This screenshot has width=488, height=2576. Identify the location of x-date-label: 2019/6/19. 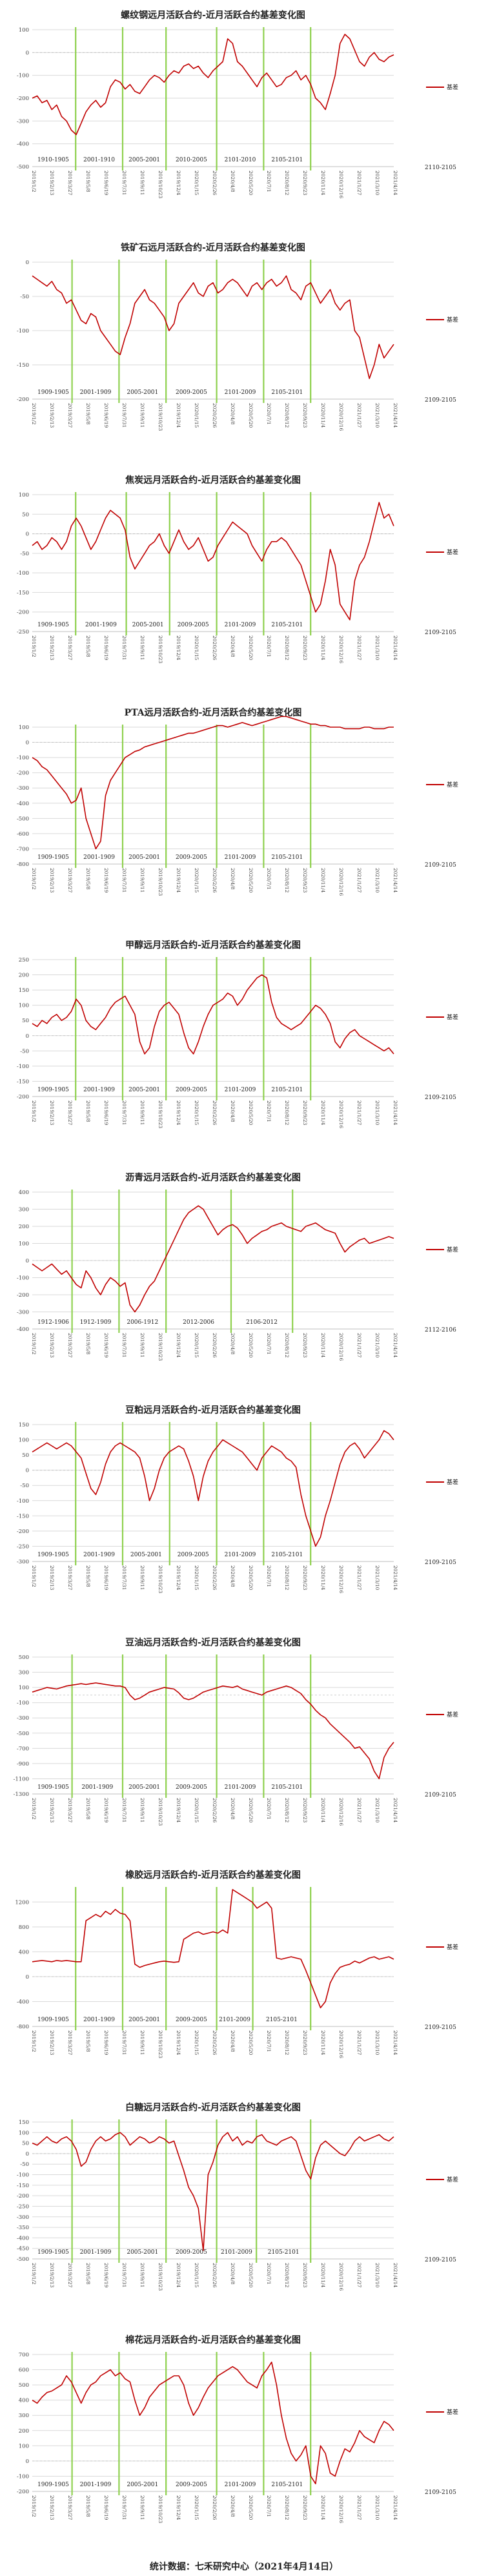
(106, 2043).